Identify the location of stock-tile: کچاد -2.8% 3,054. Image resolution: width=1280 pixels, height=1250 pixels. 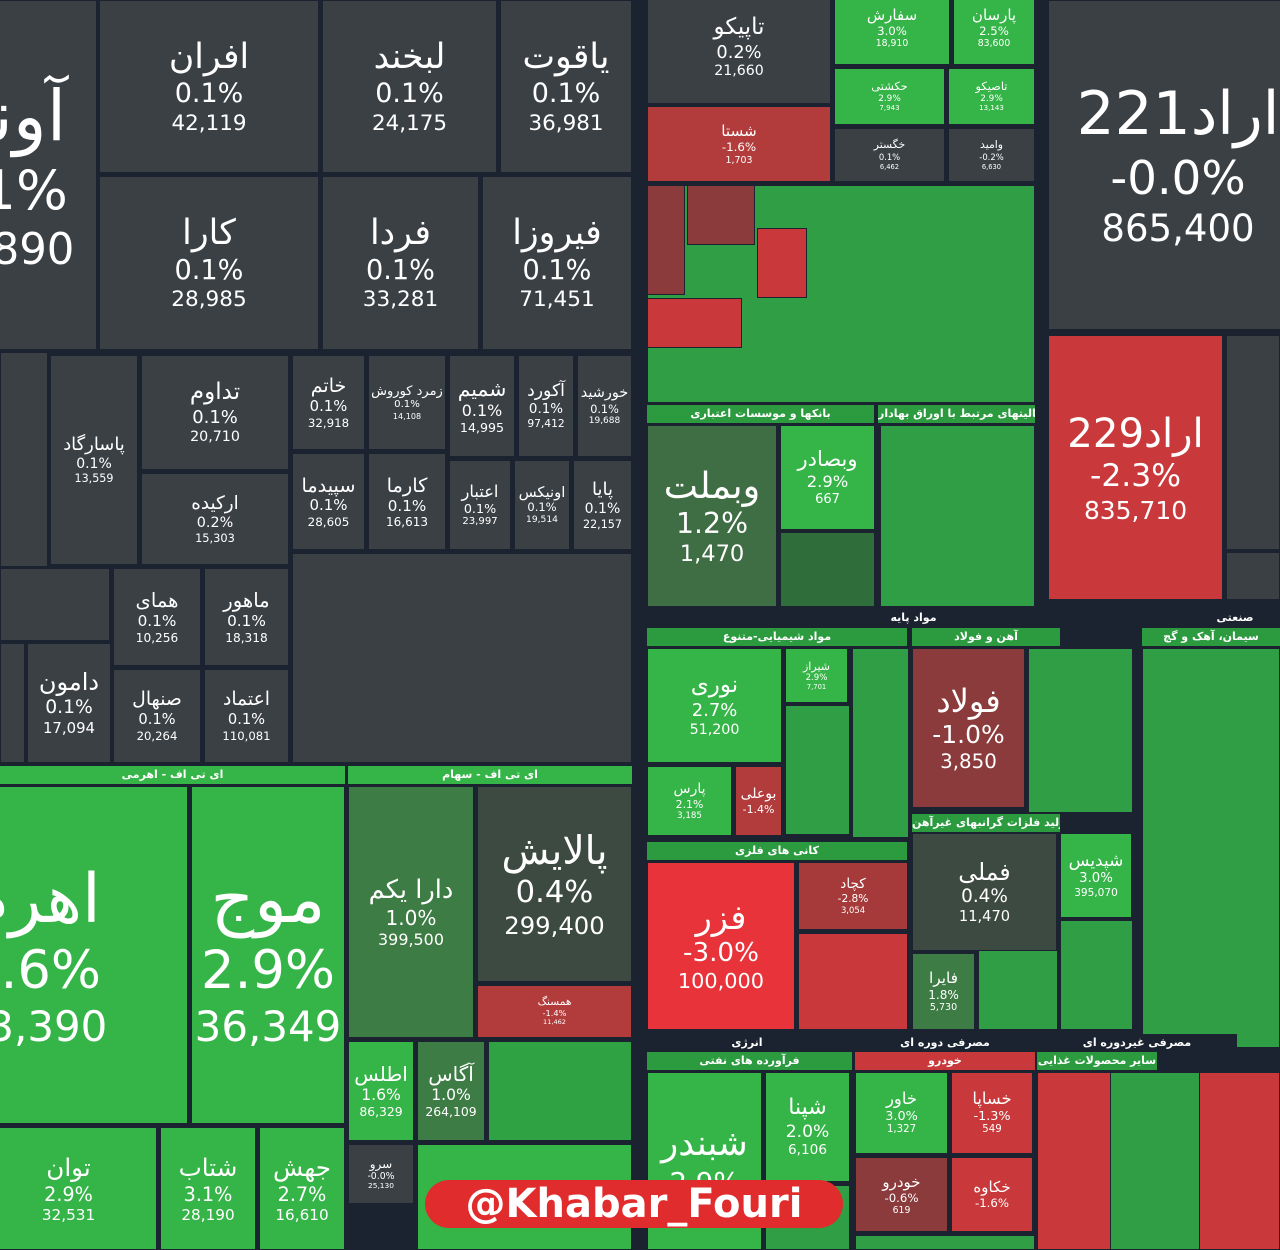
(853, 896).